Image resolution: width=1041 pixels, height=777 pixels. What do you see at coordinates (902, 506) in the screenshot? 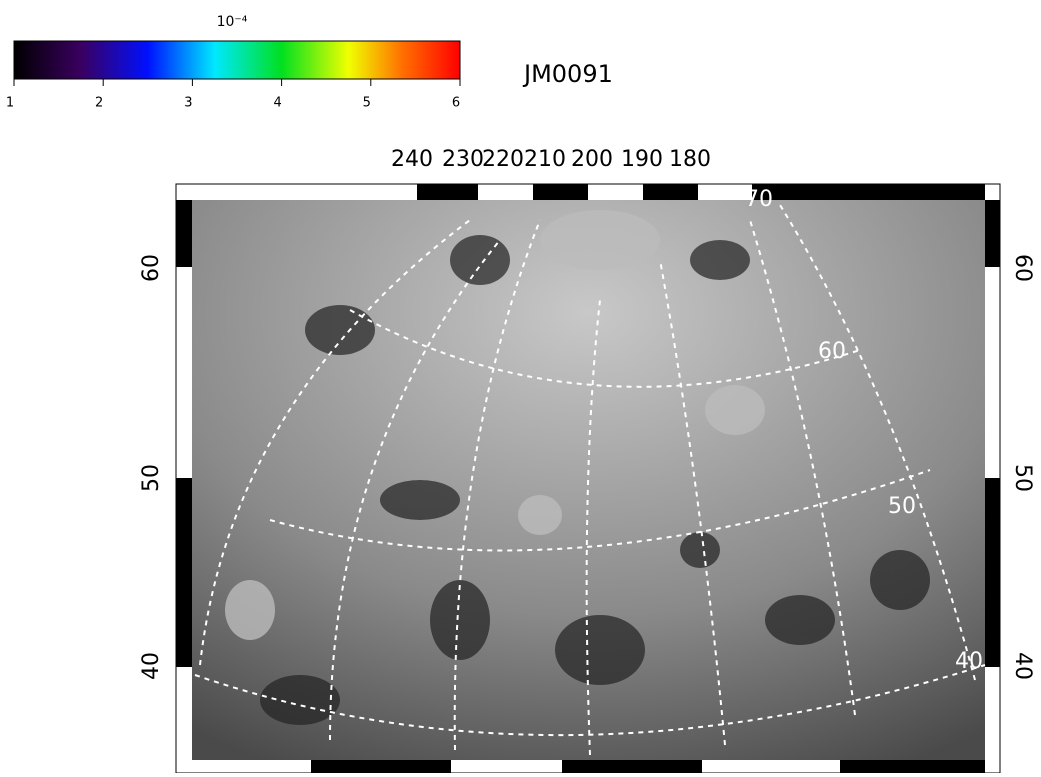
I see `grid-label: 50` at bounding box center [902, 506].